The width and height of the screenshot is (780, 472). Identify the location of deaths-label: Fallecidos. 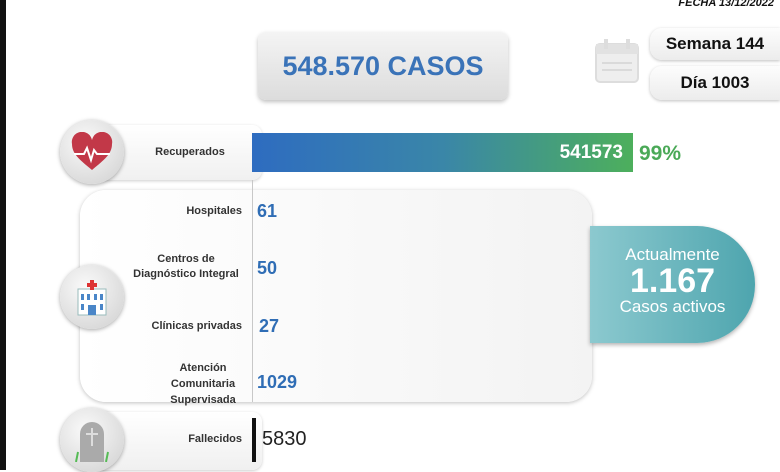
(215, 439).